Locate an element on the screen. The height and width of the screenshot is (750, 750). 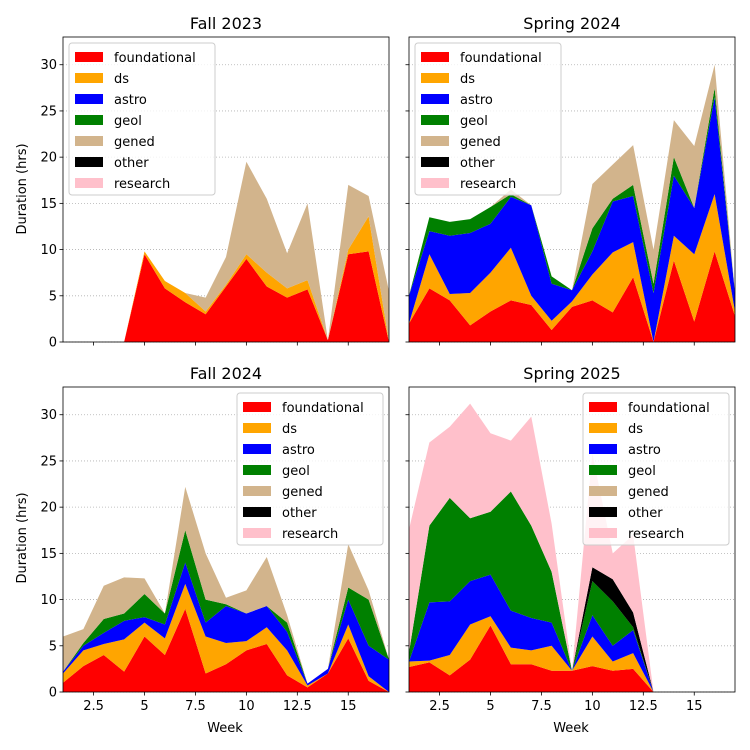
subplot-title: Fall 2023 is located at coordinates (226, 23).